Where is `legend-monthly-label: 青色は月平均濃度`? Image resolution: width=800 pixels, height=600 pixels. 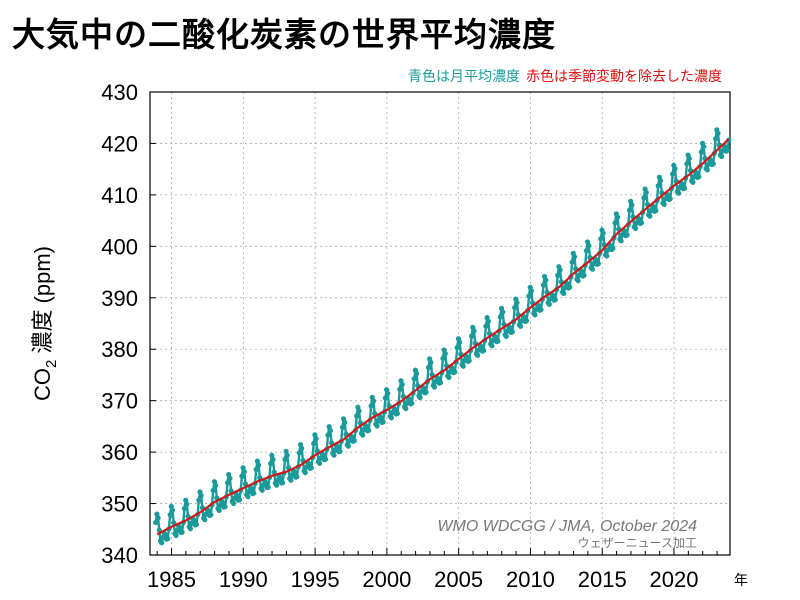 legend-monthly-label: 青色は月平均濃度 is located at coordinates (464, 77).